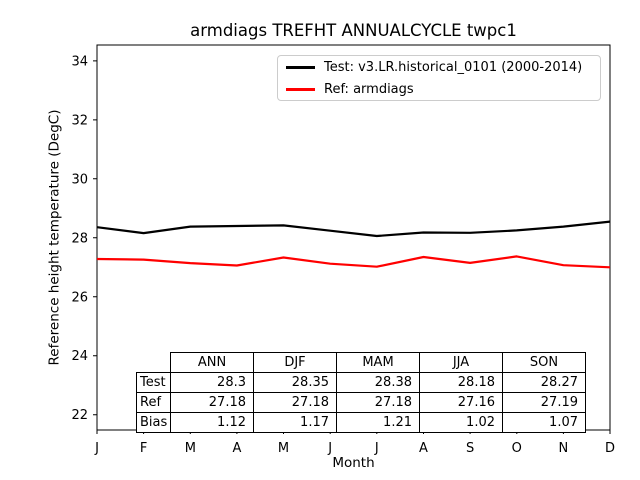 This screenshot has width=640, height=480. I want to click on x-tick-label: S, so click(470, 448).